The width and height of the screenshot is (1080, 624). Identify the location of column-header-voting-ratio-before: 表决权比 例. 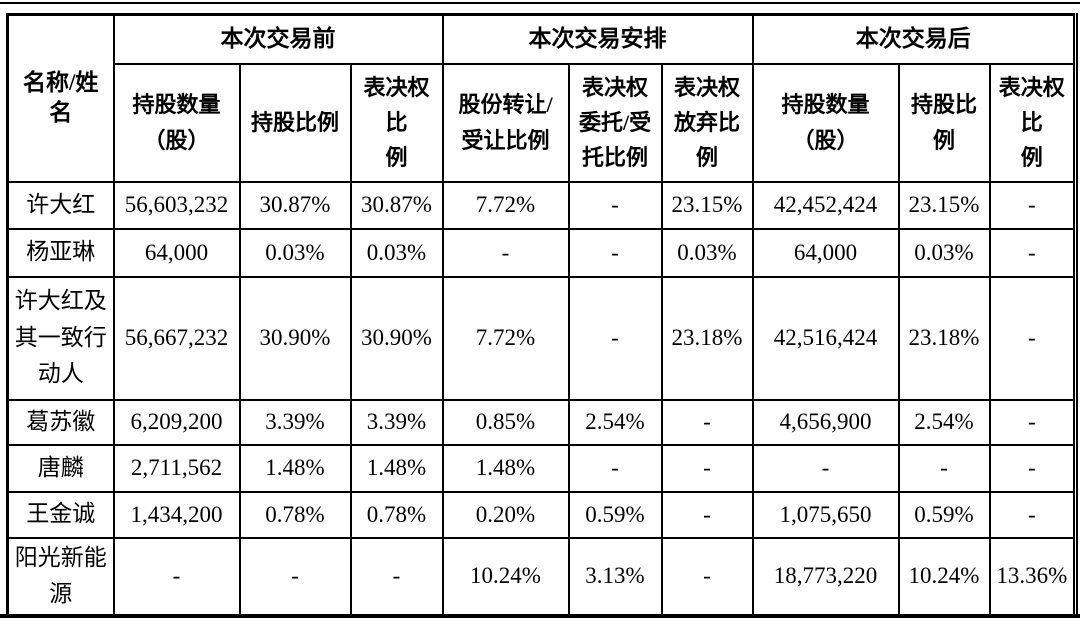
(396, 122).